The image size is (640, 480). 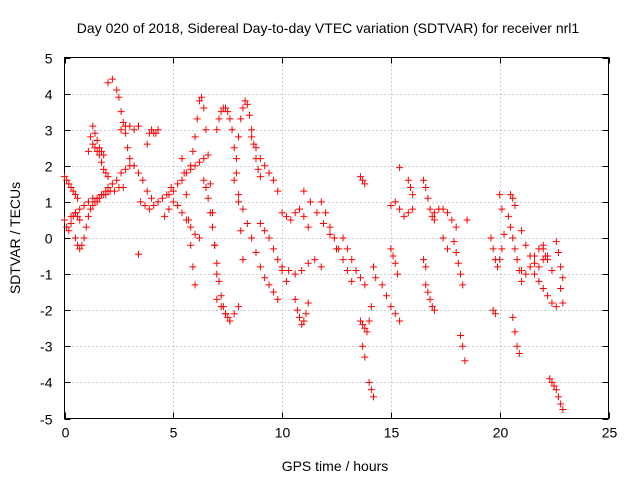 What do you see at coordinates (15, 238) in the screenshot?
I see `y-axis-label: SDTVAR / TECUs` at bounding box center [15, 238].